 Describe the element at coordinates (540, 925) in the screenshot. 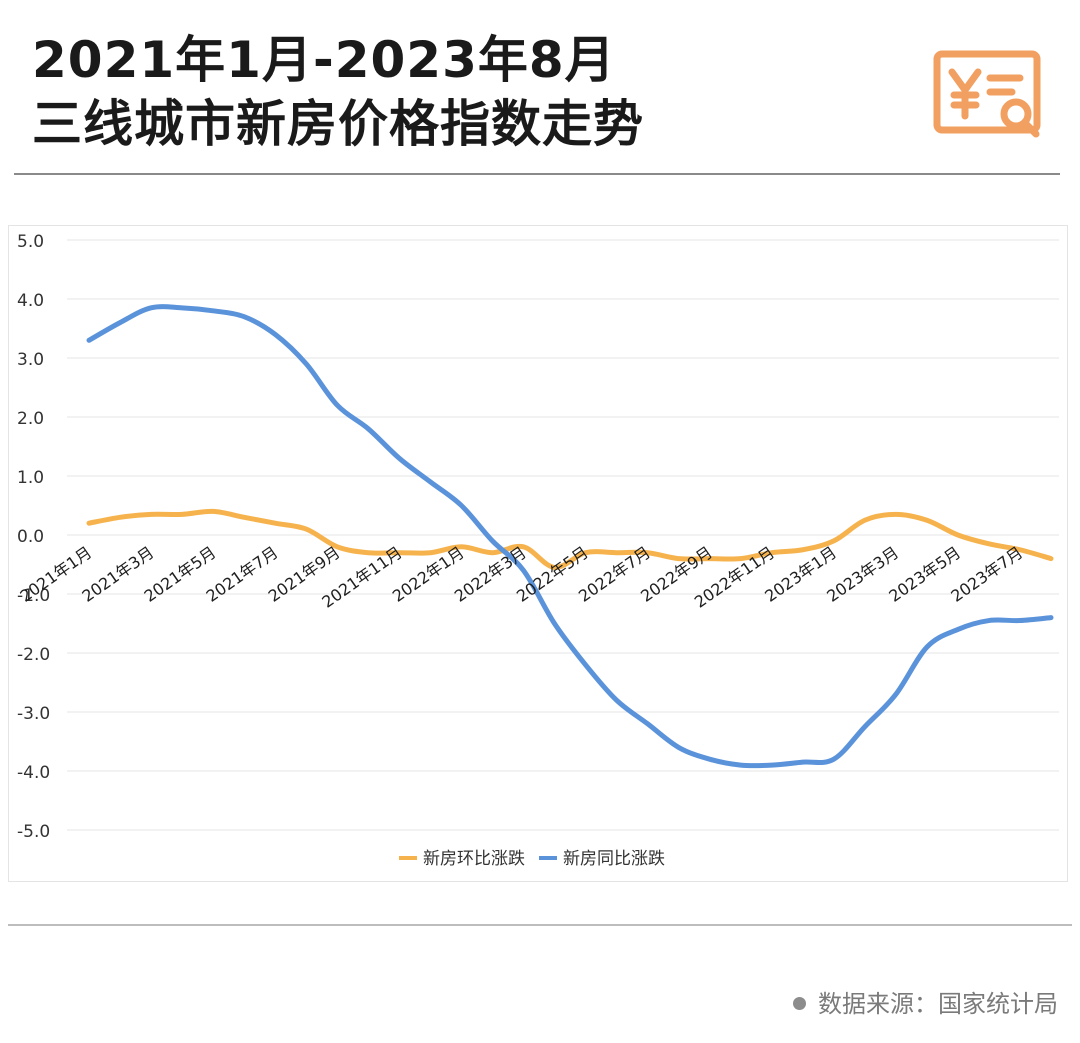

I see `footer-divider` at that location.